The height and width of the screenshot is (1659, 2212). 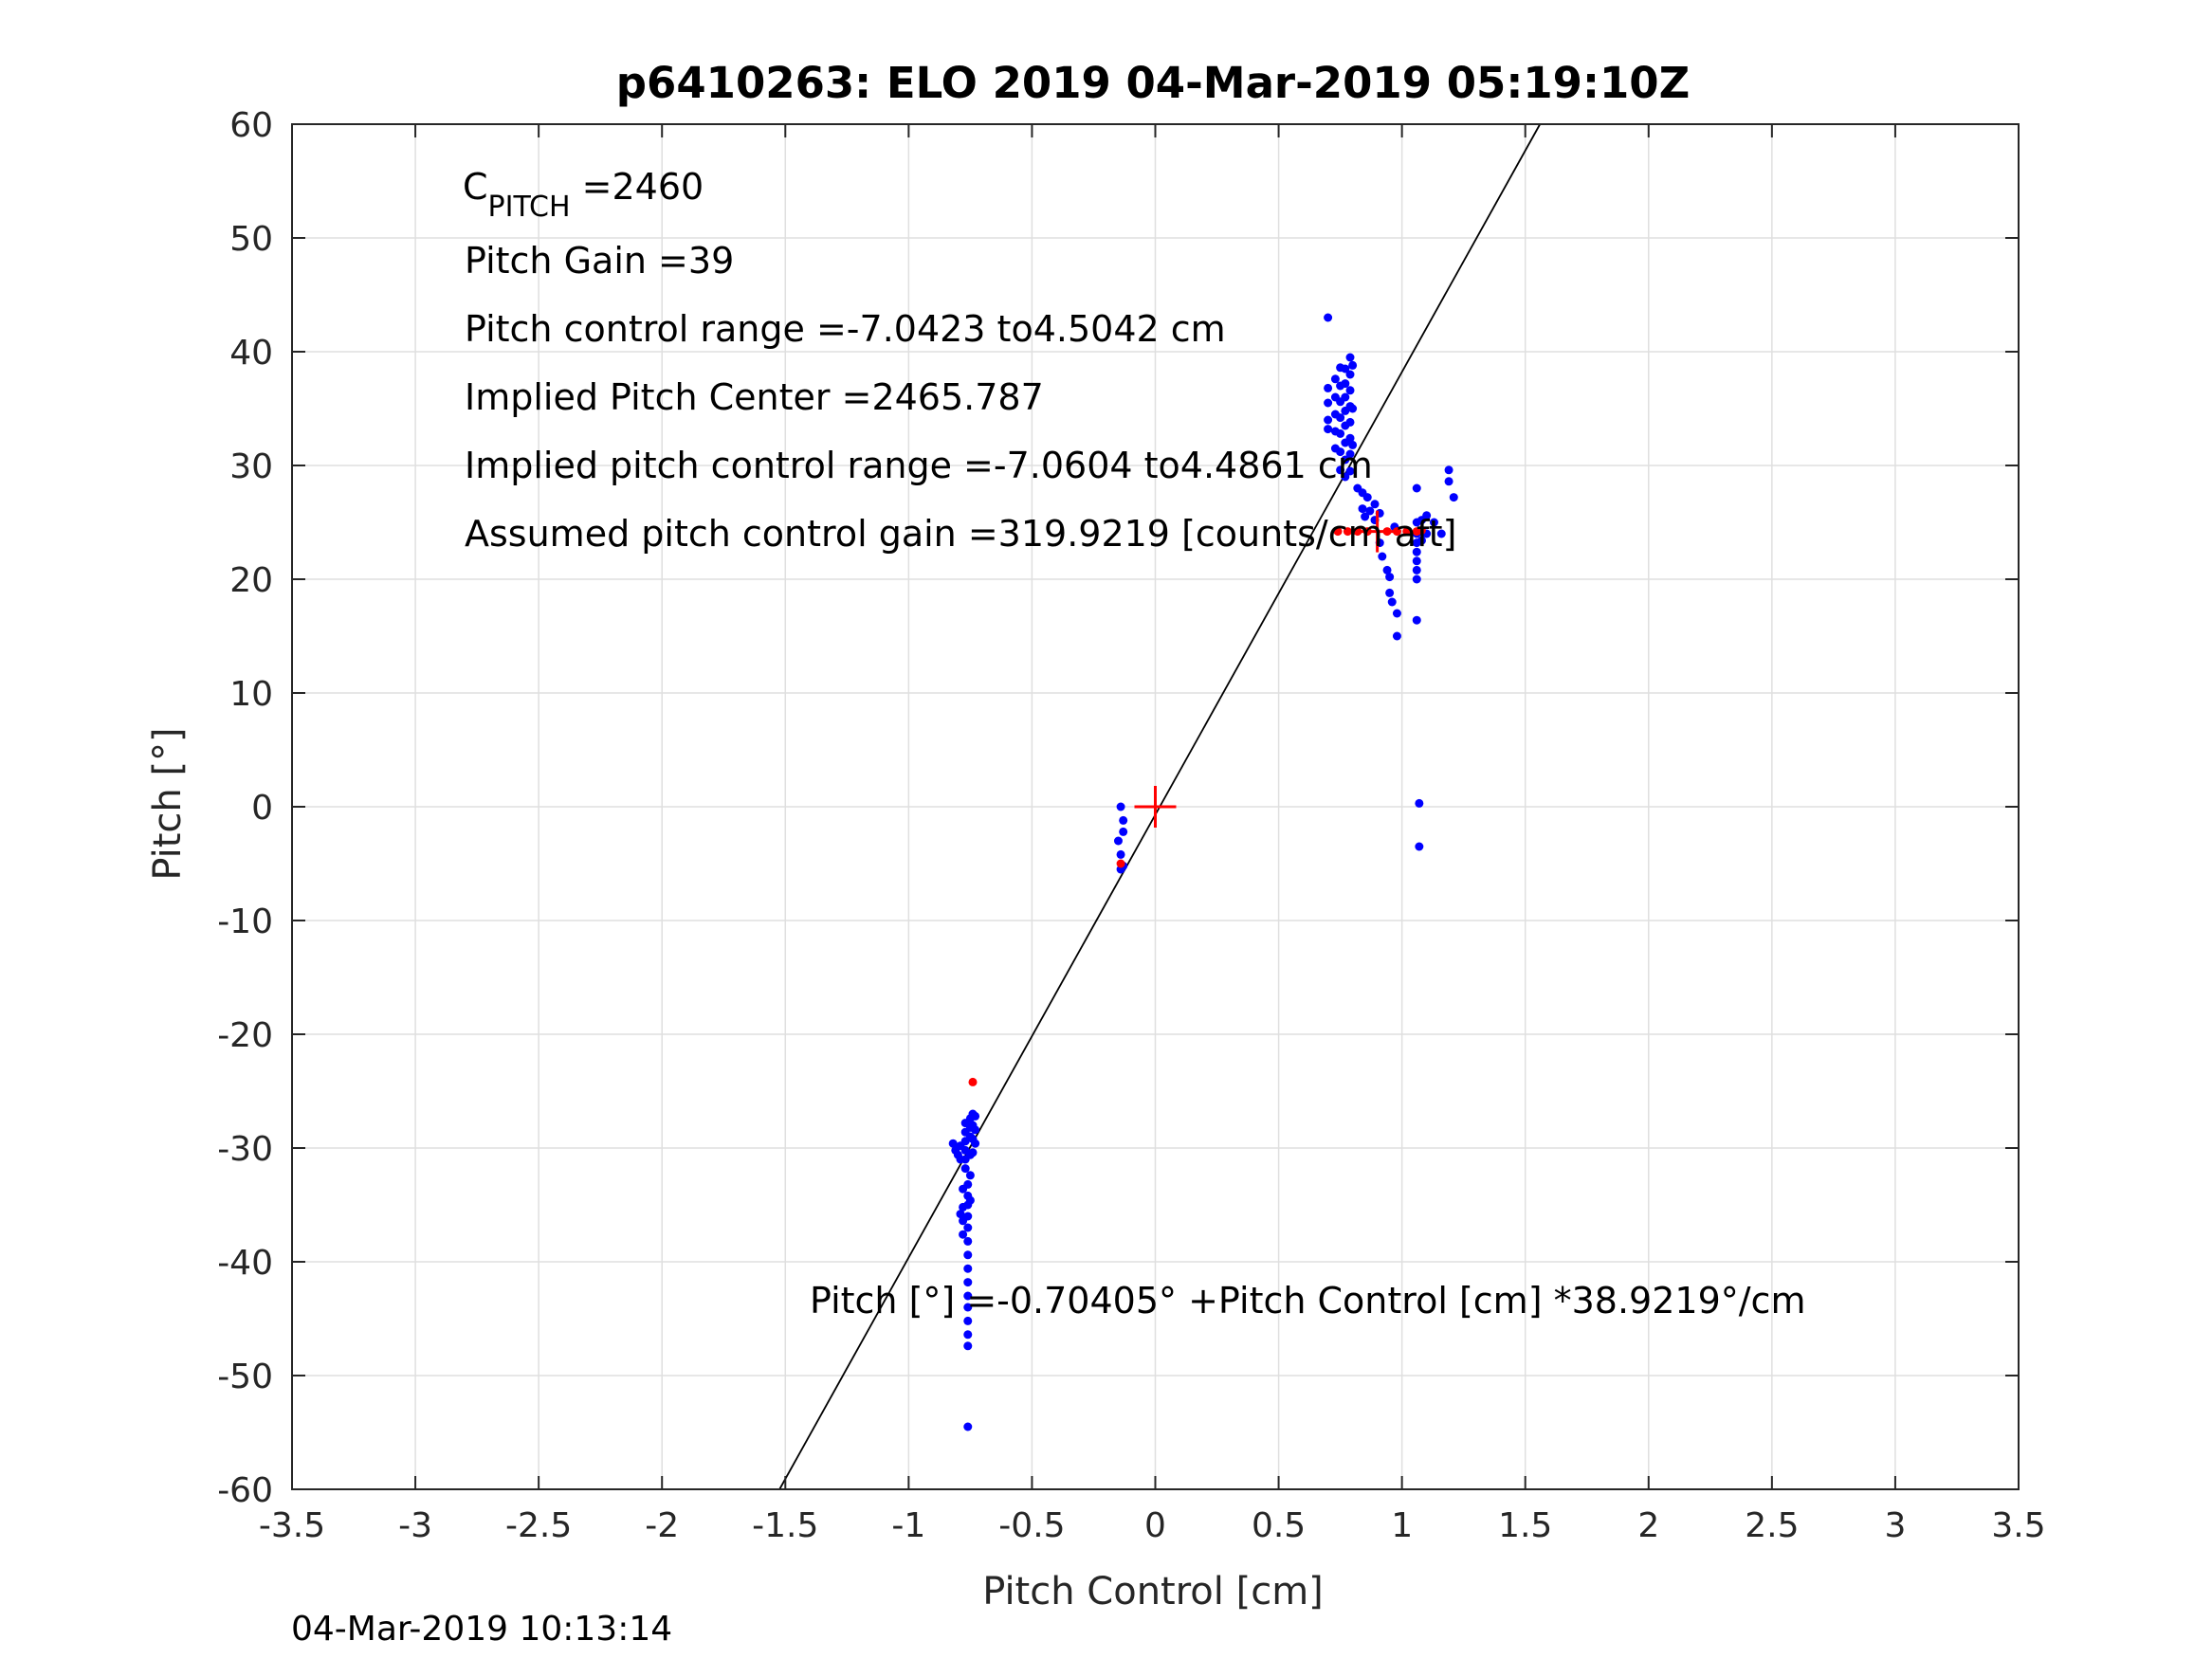 What do you see at coordinates (529, 207) in the screenshot?
I see `cpitch-subscript: PITCH` at bounding box center [529, 207].